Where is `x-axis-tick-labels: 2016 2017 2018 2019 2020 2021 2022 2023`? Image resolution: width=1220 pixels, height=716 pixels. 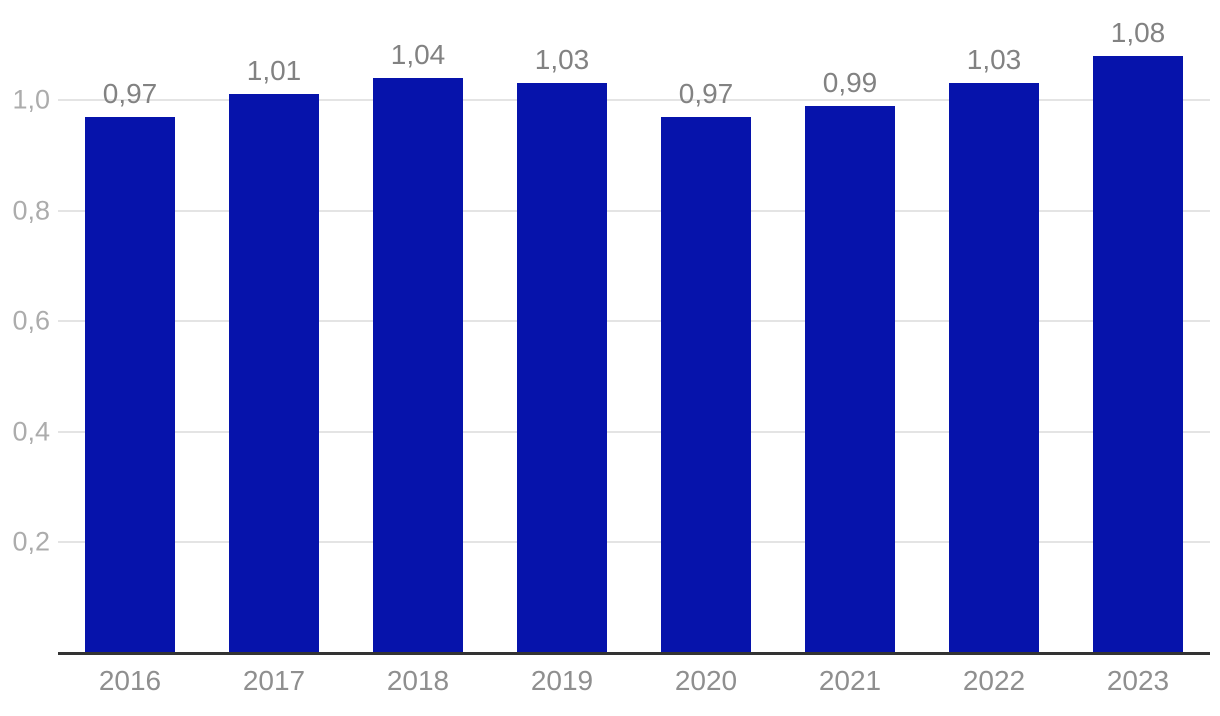 x-axis-tick-labels: 2016 2017 2018 2019 2020 2021 2022 2023 is located at coordinates (634, 681).